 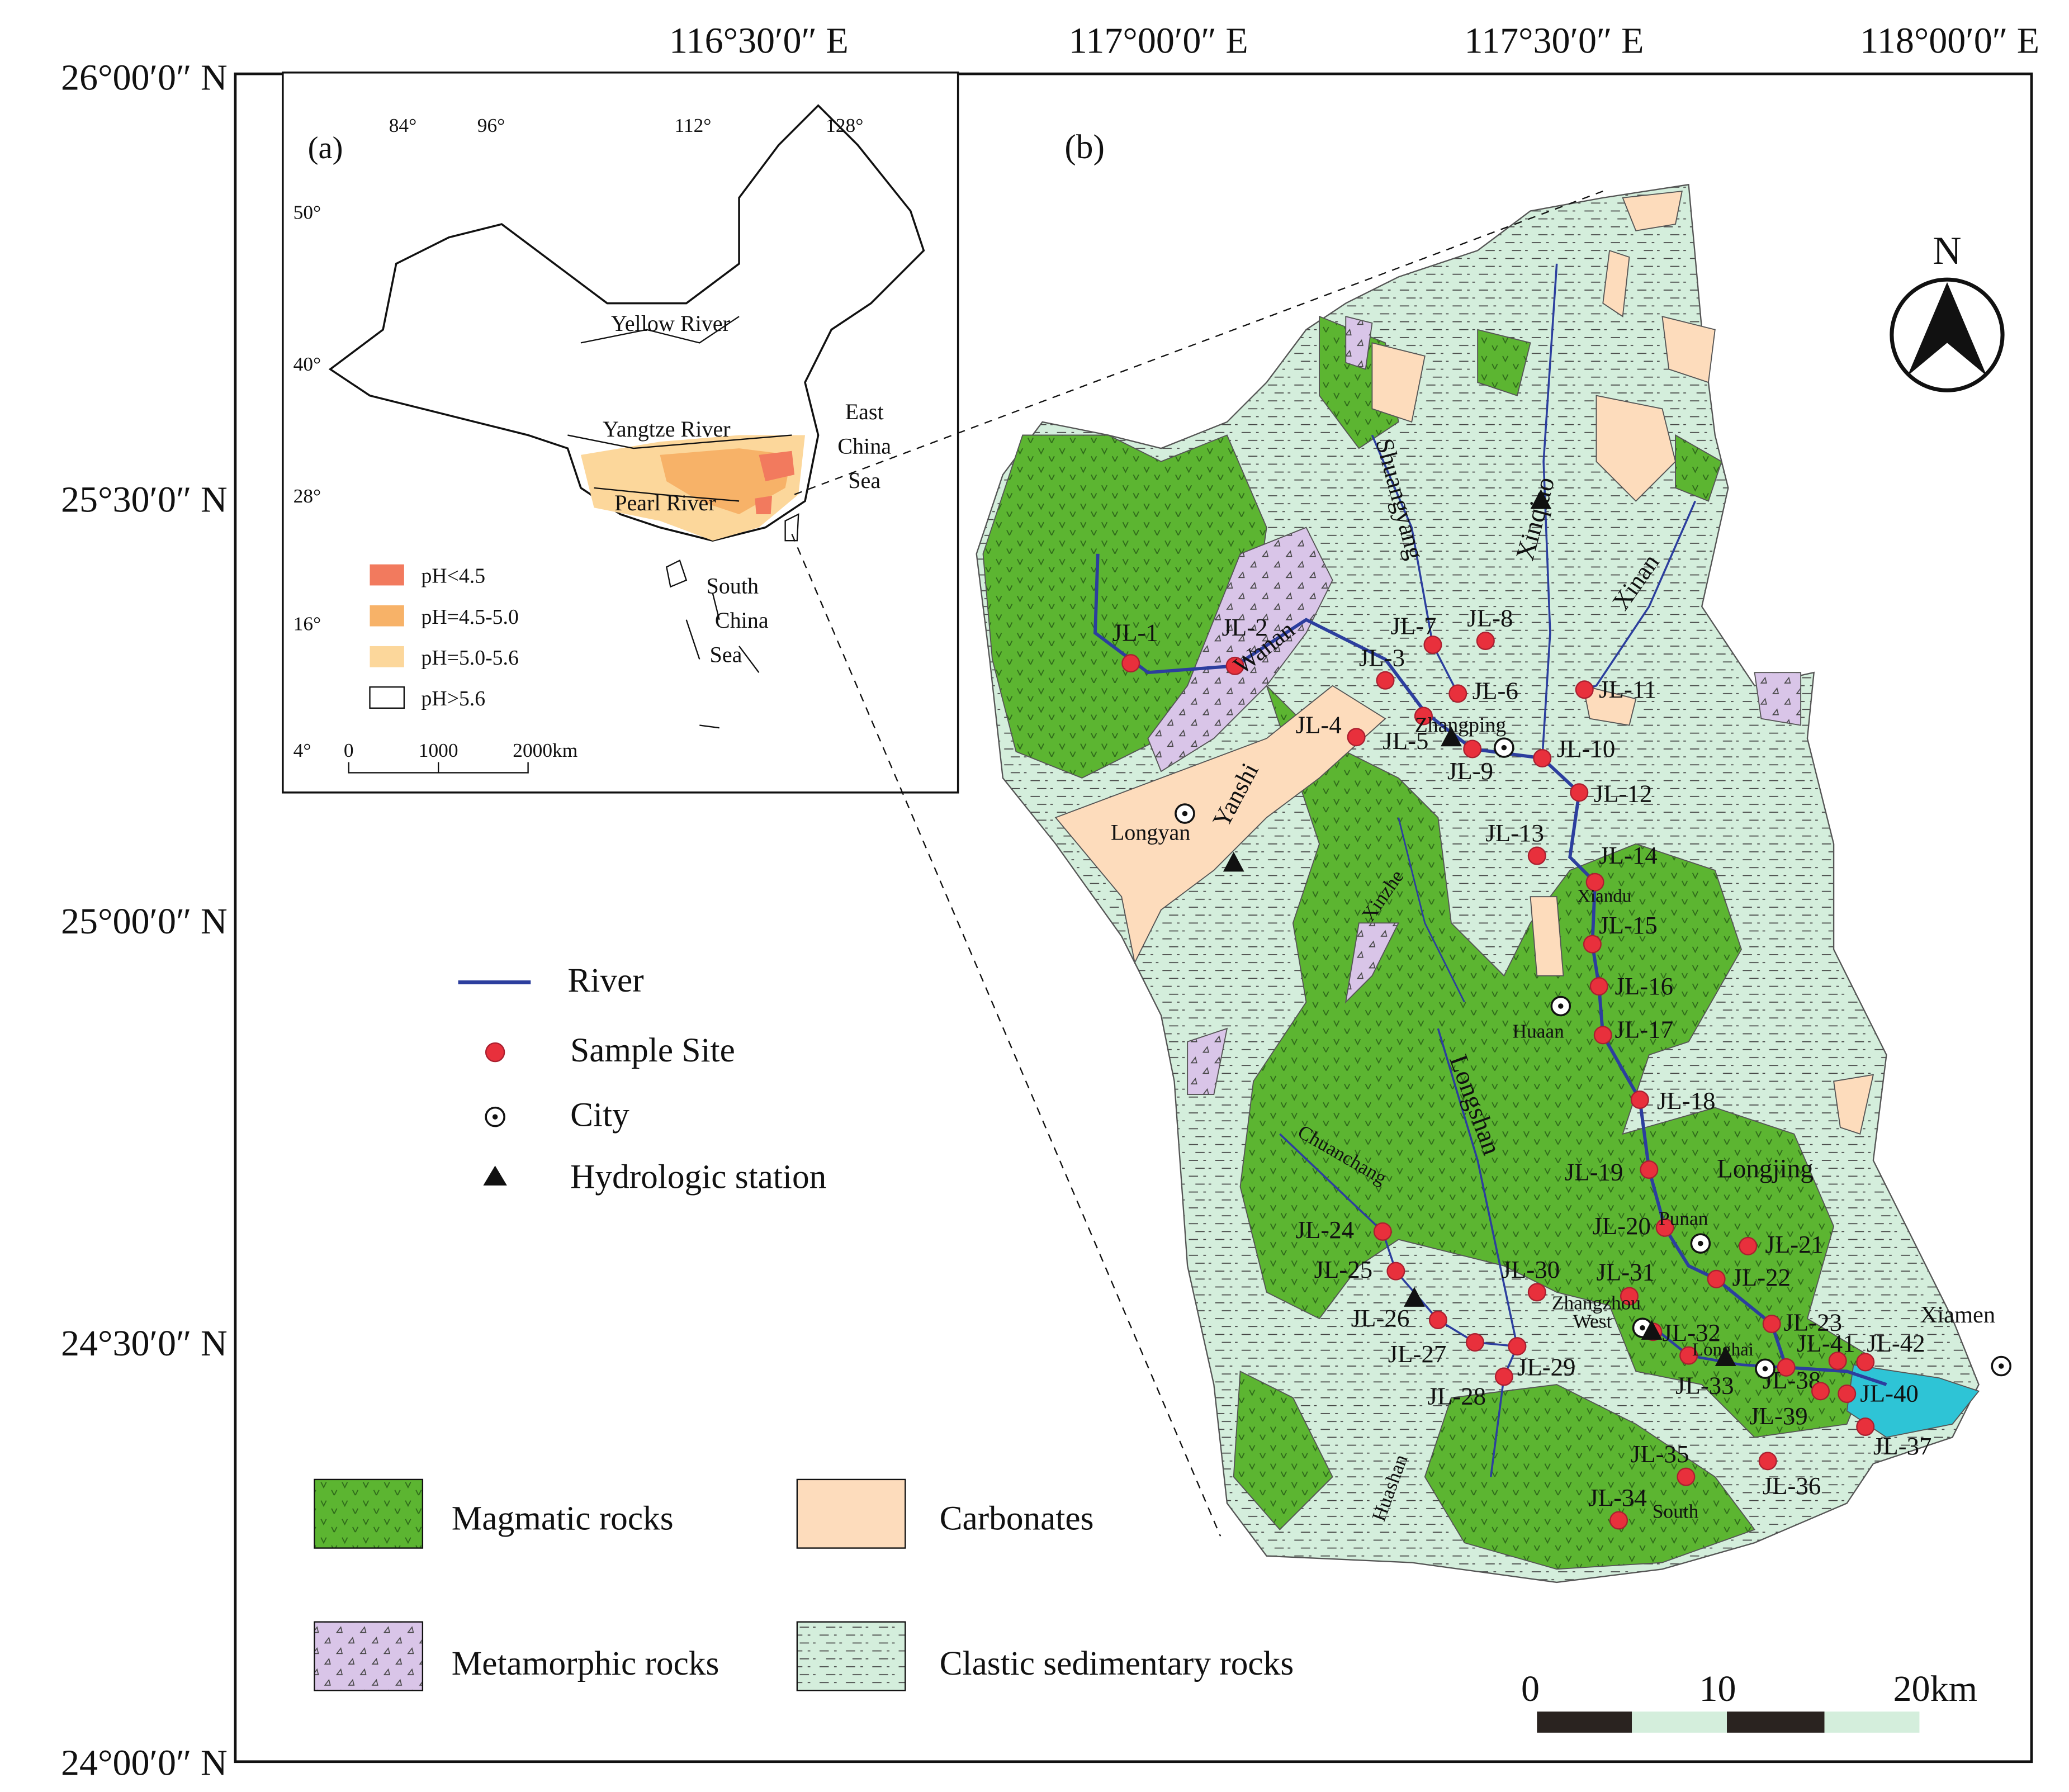 I want to click on site-label: JL-8, so click(x=1490, y=618).